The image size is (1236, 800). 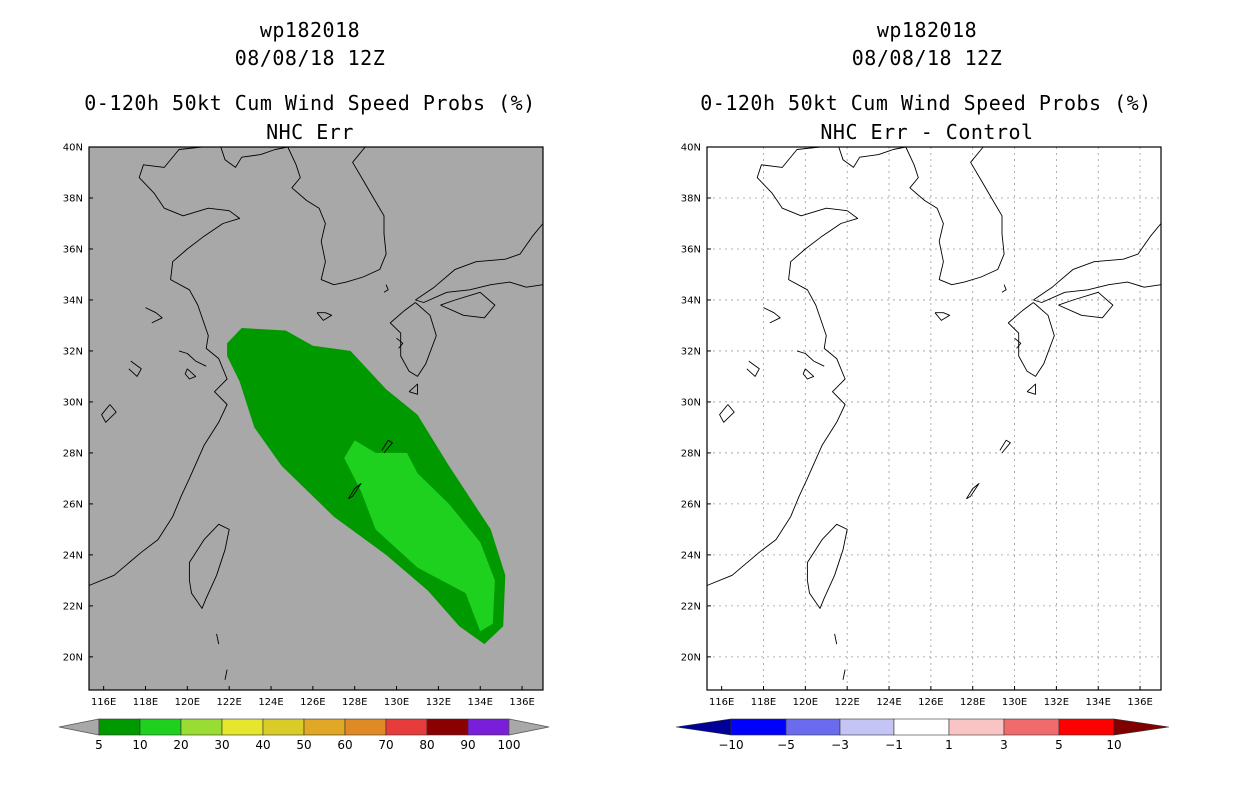 What do you see at coordinates (691, 657) in the screenshot?
I see `y-tick-label: 20N` at bounding box center [691, 657].